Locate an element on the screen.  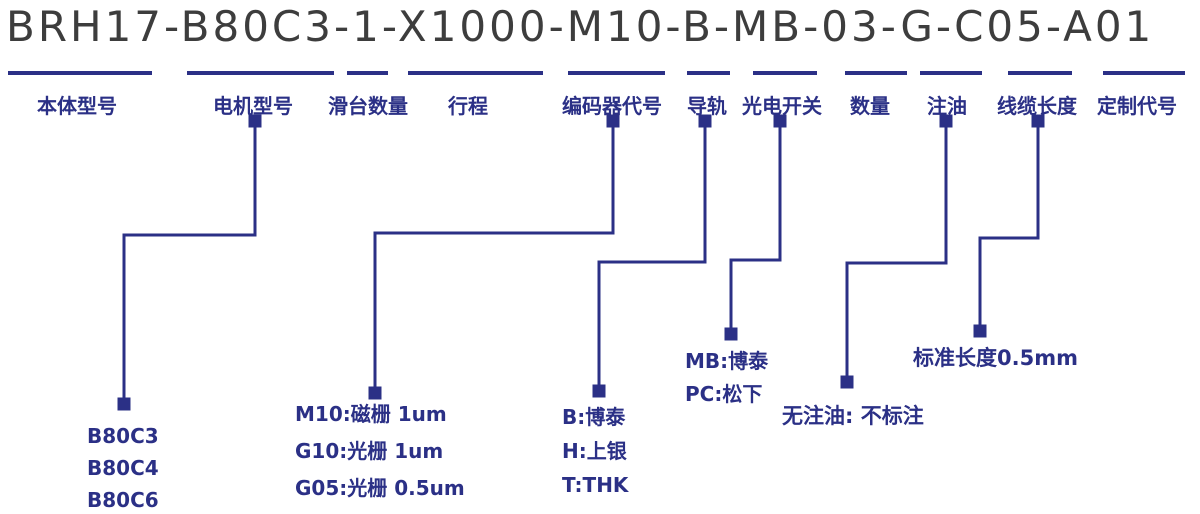
connector-encoder-code is located at coordinates (494, 257).